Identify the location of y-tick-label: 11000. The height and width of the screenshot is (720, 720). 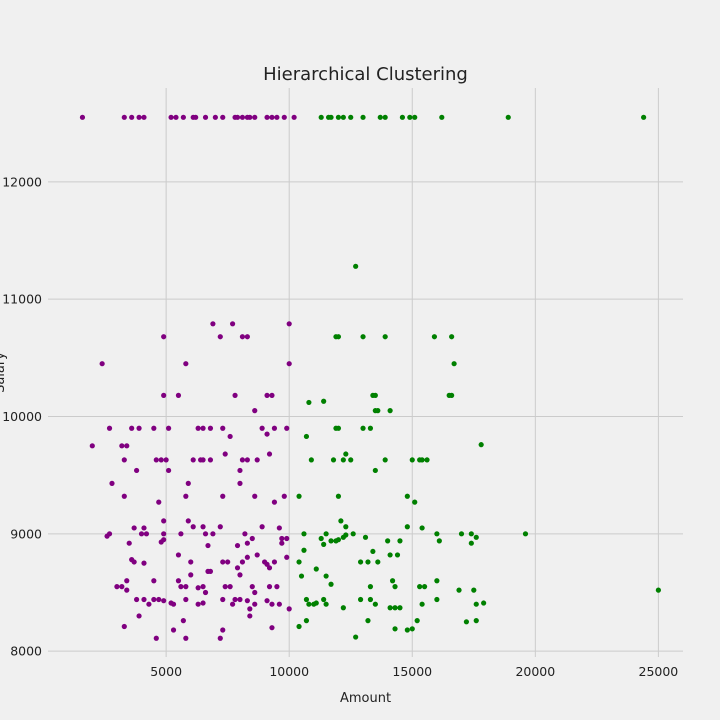
(22, 299).